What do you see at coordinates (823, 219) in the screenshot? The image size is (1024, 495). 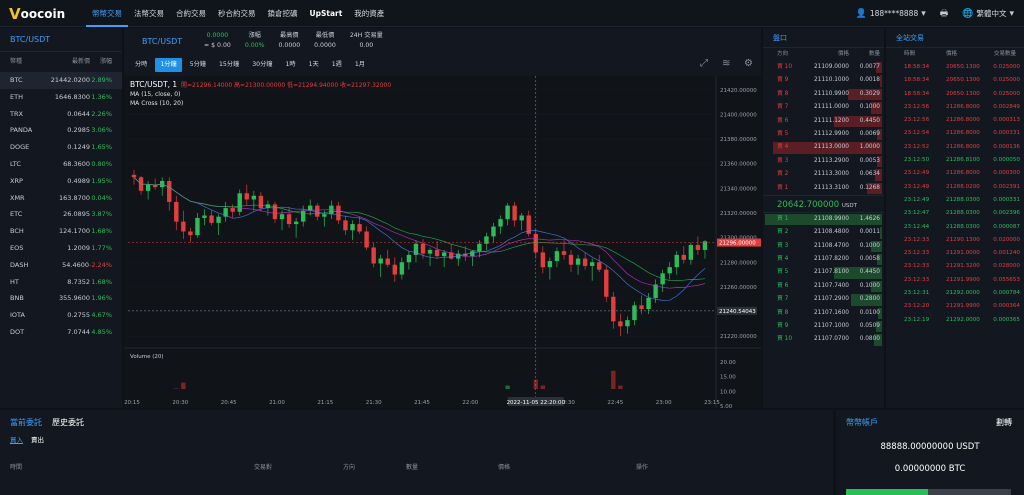 I see `bids-row: 買 1 21108.9900 1.4626` at bounding box center [823, 219].